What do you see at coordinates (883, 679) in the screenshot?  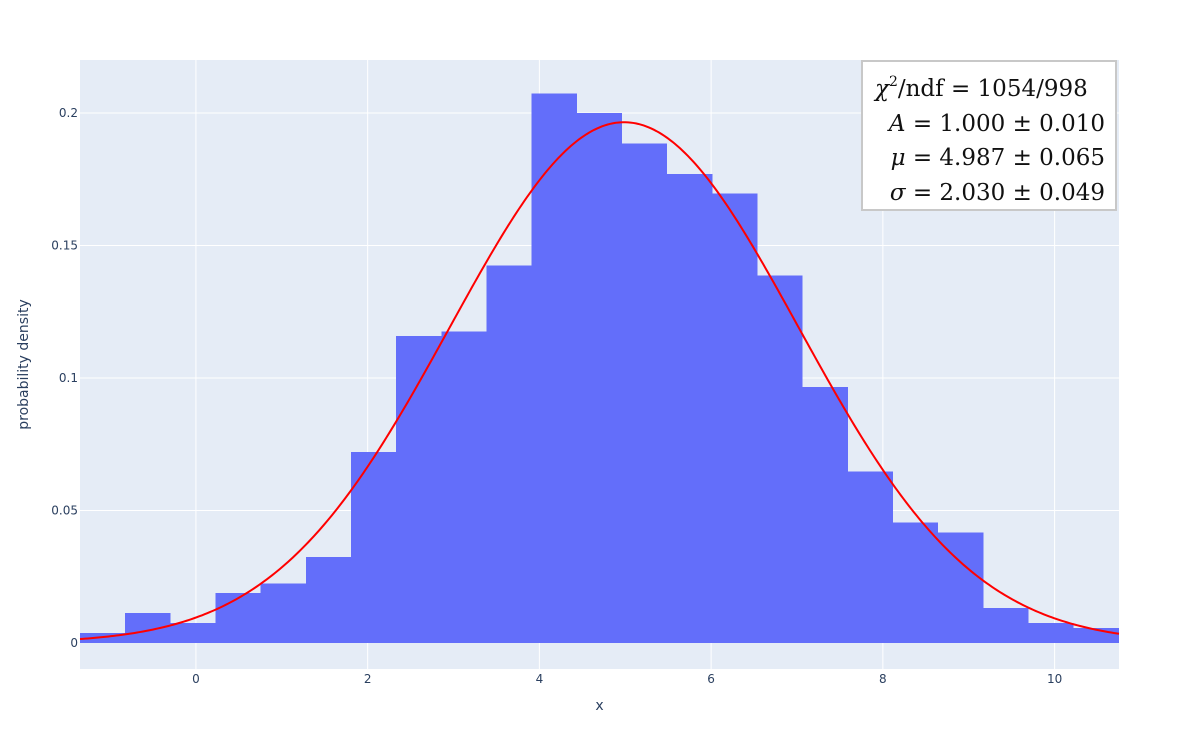 I see `x-tick-label: 8` at bounding box center [883, 679].